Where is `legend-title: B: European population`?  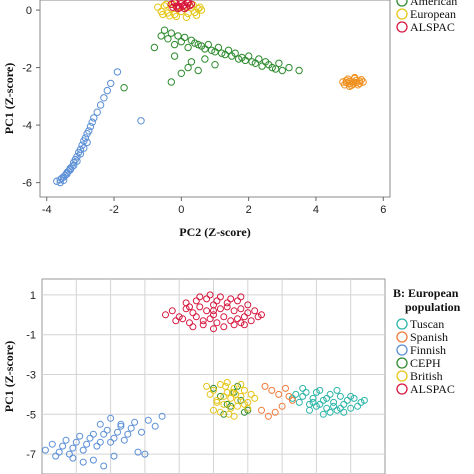 legend-title: B: European population is located at coordinates (427, 300).